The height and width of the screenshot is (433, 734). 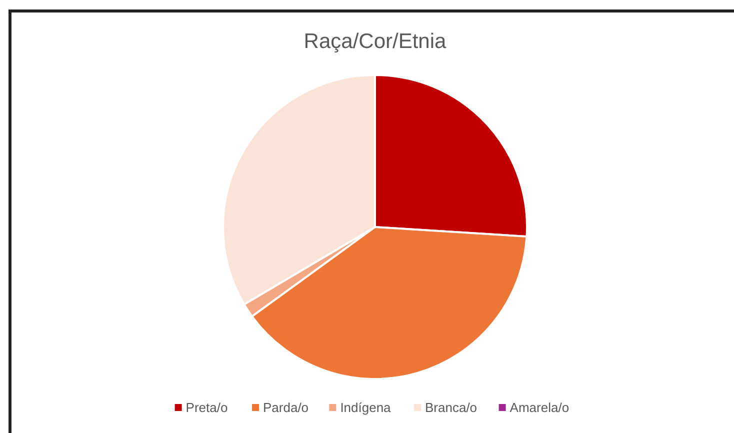 What do you see at coordinates (540, 407) in the screenshot?
I see `legend-label: Amarela/o` at bounding box center [540, 407].